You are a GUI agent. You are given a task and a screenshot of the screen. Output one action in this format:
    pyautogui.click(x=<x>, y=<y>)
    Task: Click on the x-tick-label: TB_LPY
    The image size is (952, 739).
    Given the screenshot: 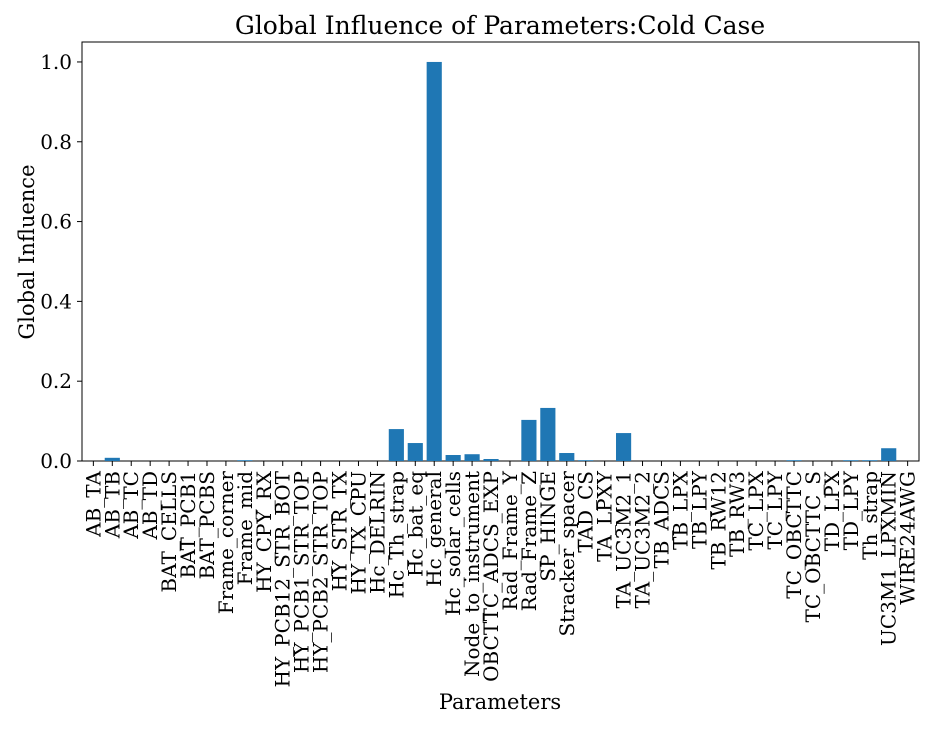 What is the action you would take?
    pyautogui.click(x=699, y=509)
    